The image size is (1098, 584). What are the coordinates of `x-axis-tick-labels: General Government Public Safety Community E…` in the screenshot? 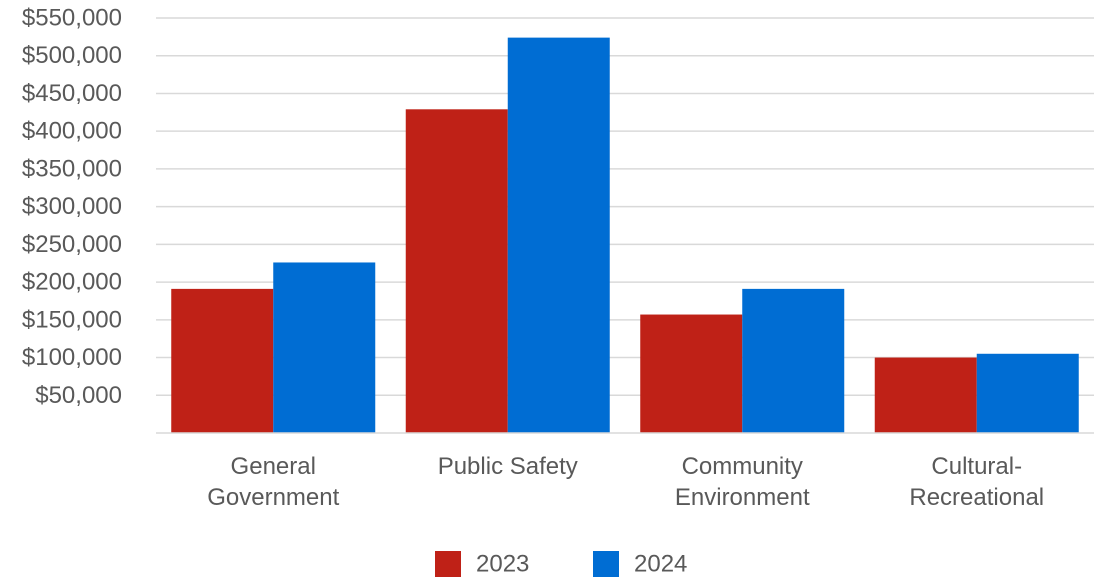 It's located at (625, 482).